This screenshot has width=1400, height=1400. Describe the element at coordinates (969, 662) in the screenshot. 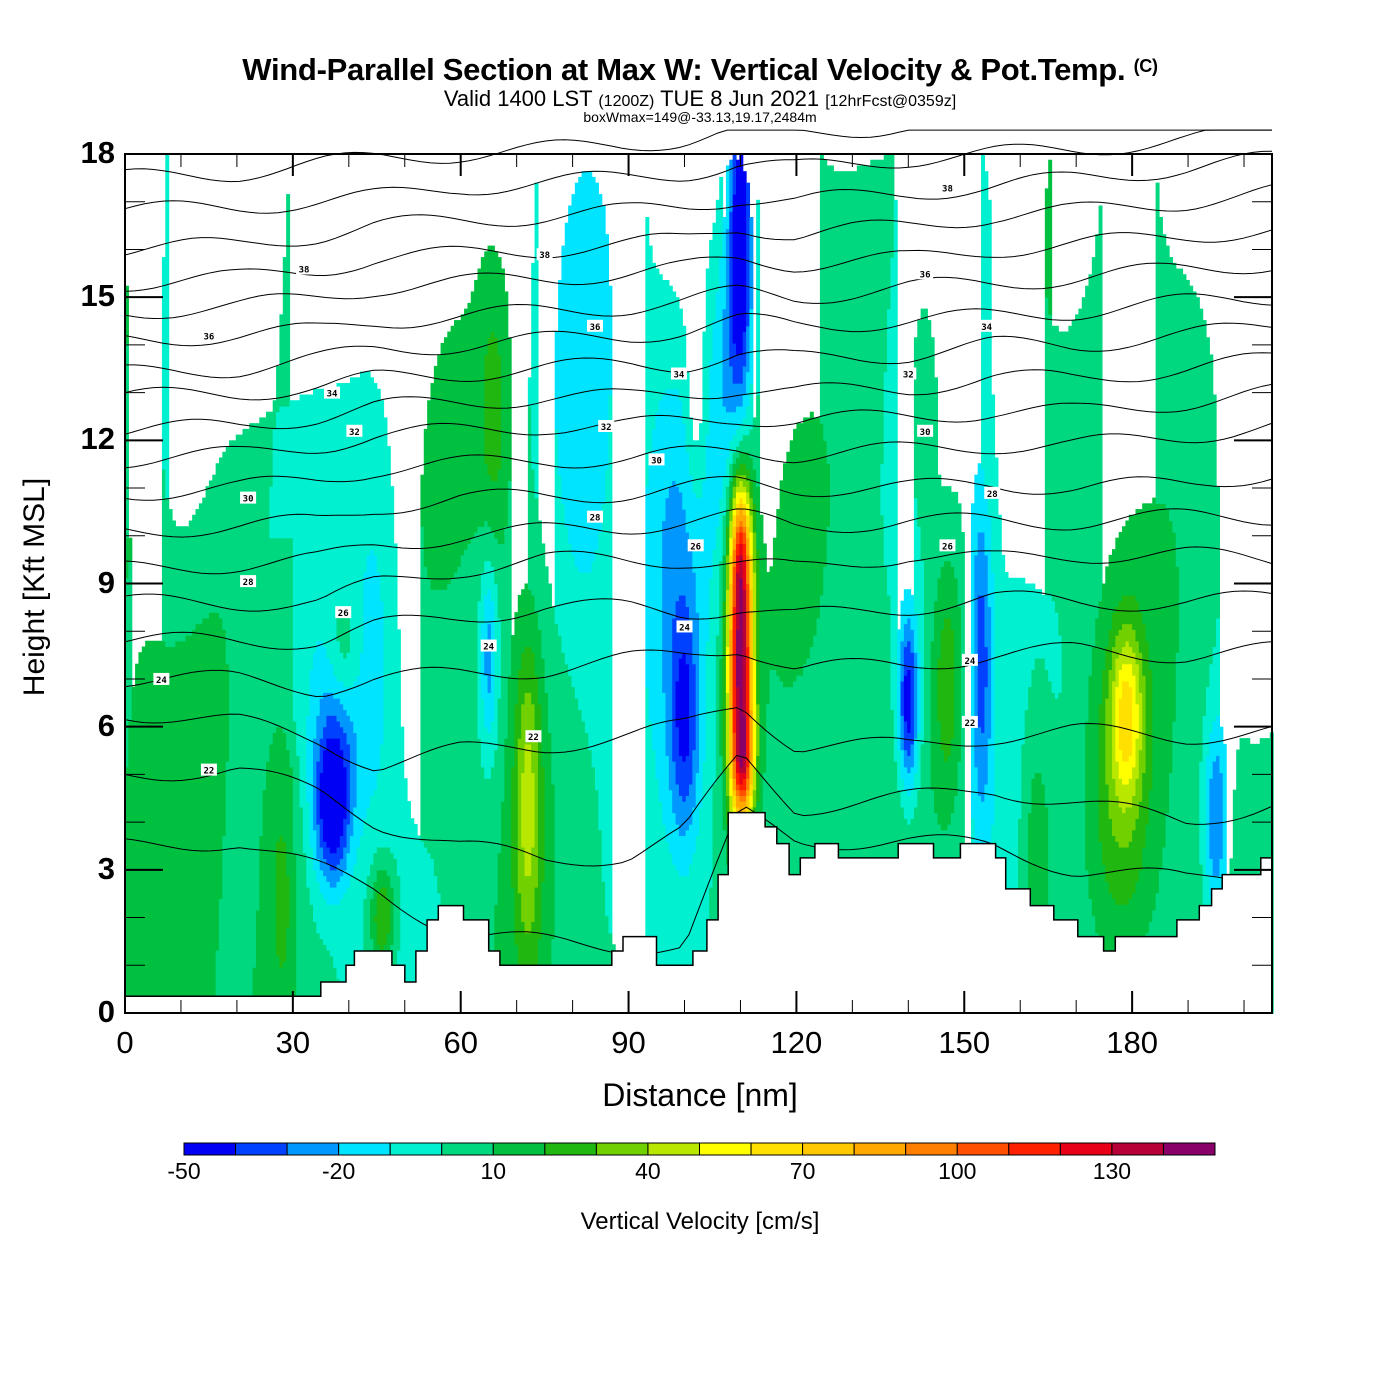

I see `contour-label-text: 24` at that location.